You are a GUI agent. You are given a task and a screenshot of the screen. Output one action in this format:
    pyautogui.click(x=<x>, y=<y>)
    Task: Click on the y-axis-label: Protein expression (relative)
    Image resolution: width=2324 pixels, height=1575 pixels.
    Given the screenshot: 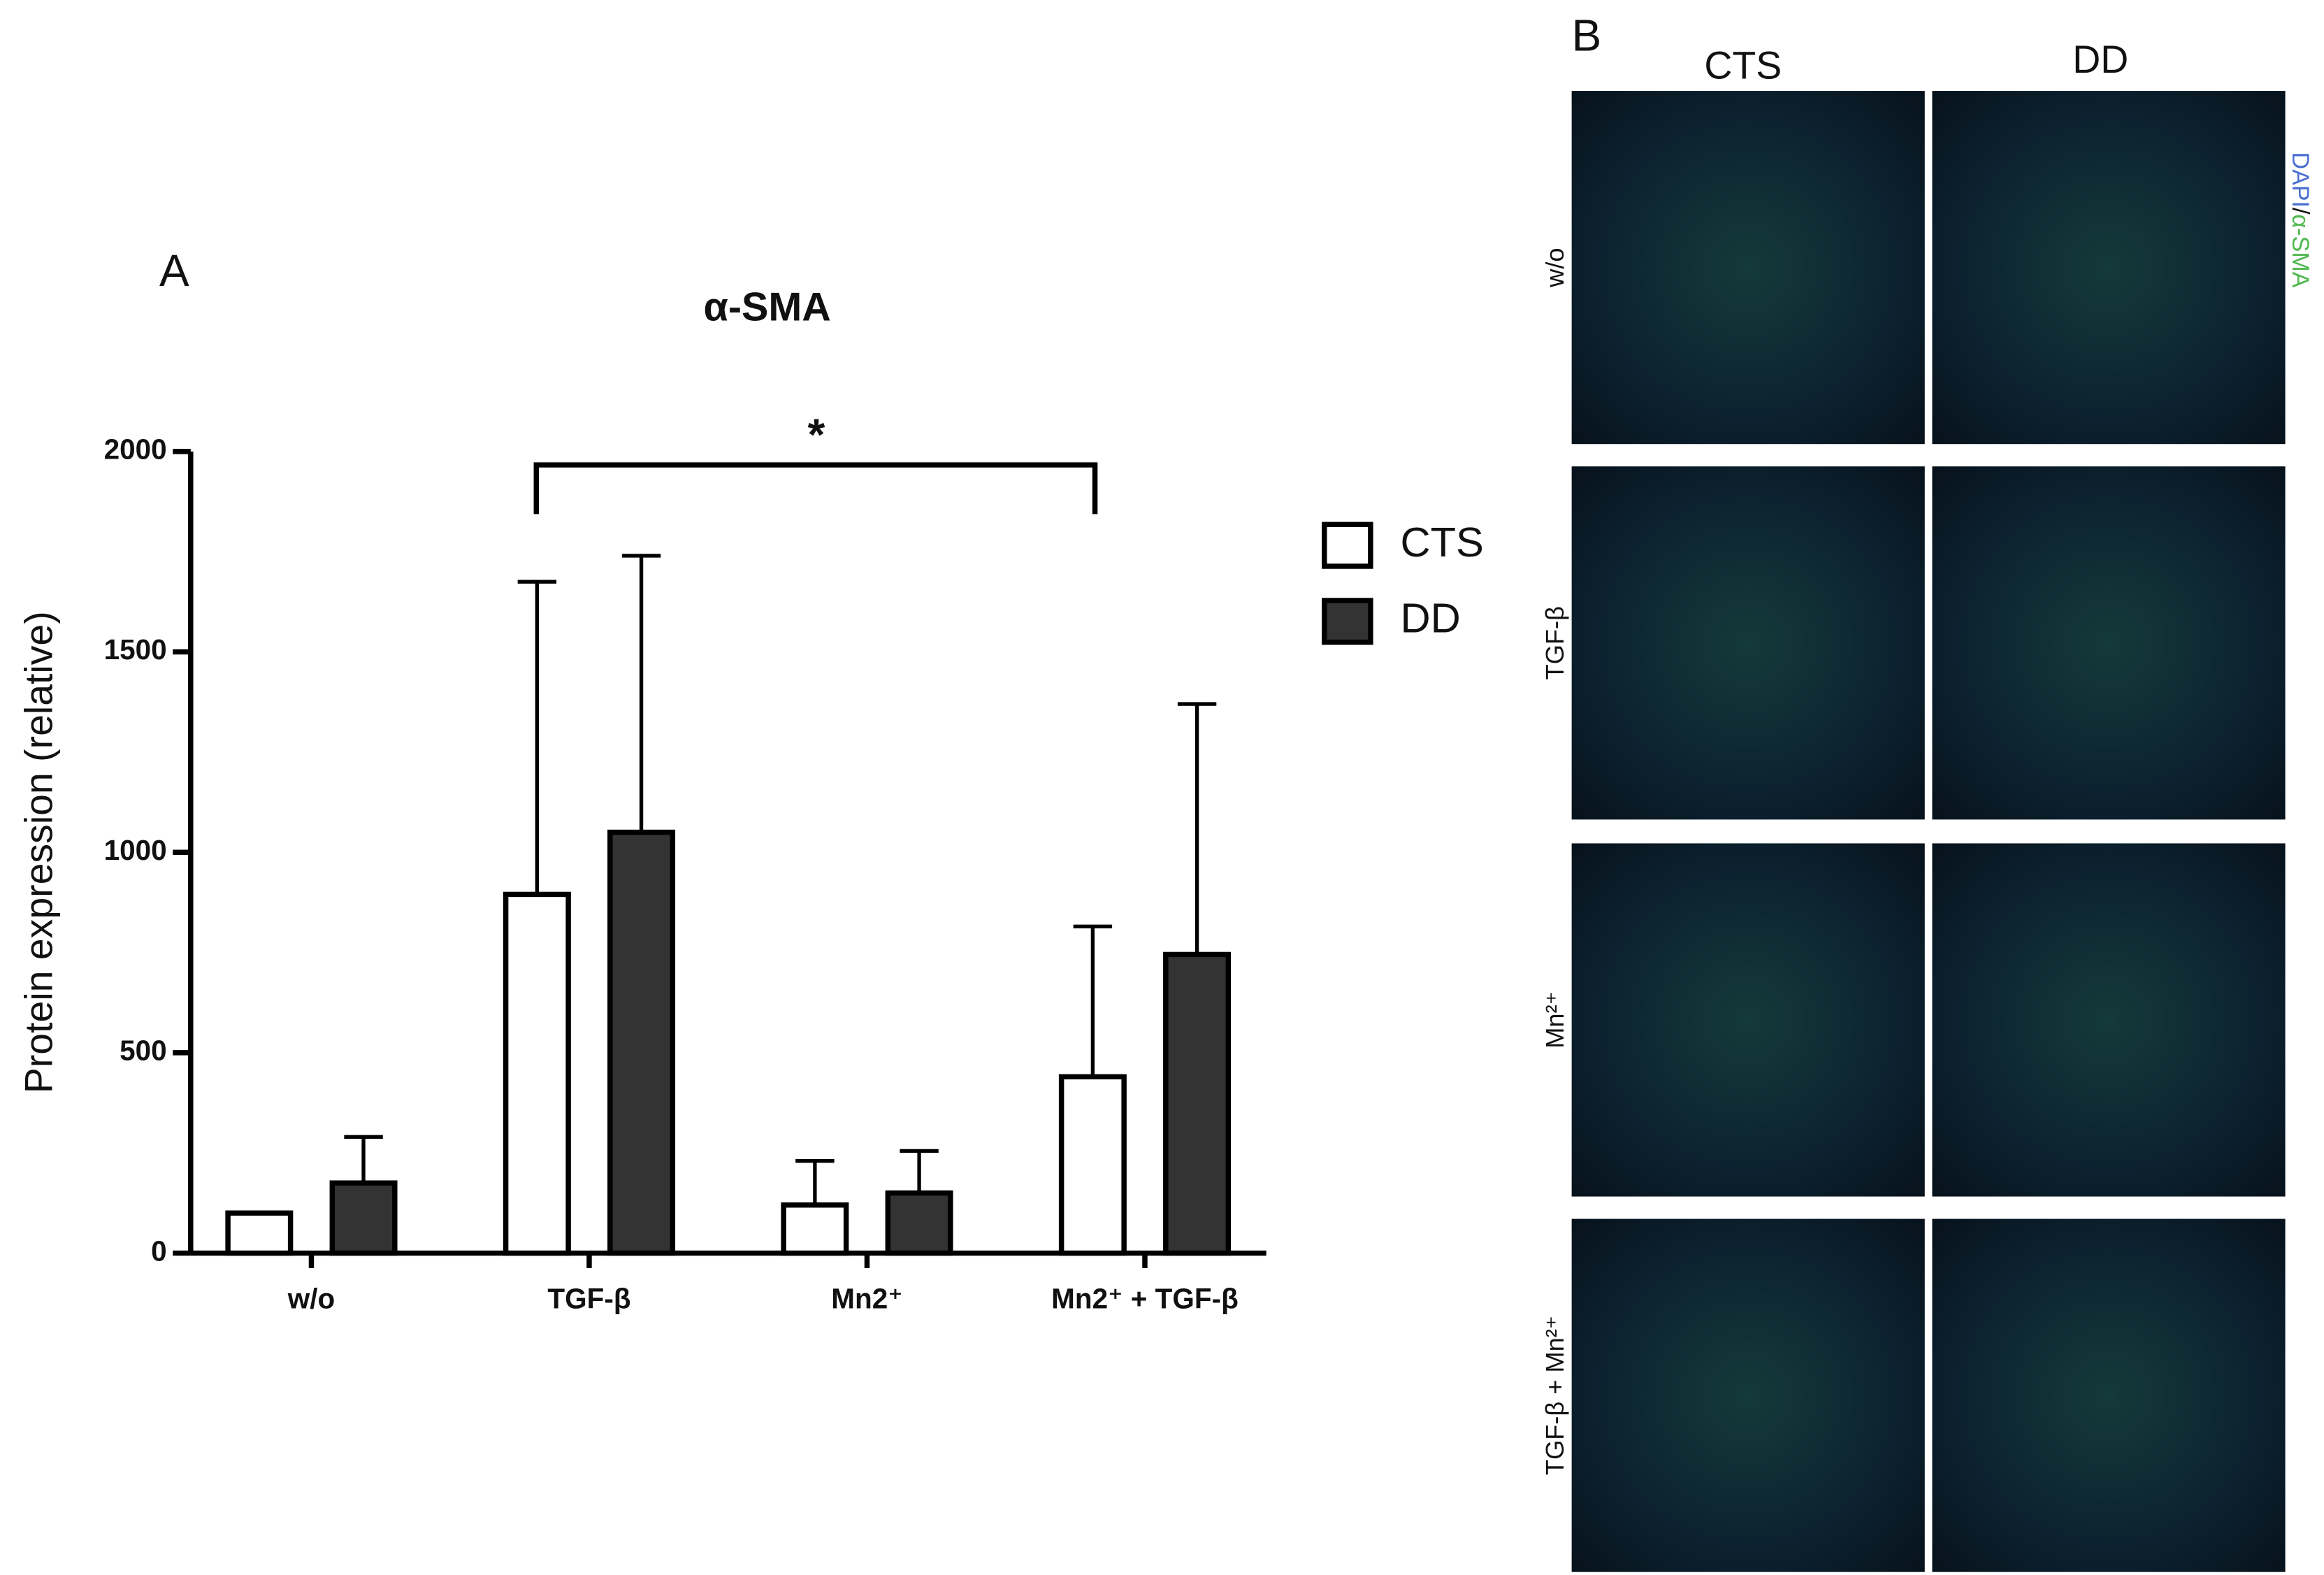 What is the action you would take?
    pyautogui.click(x=38, y=852)
    